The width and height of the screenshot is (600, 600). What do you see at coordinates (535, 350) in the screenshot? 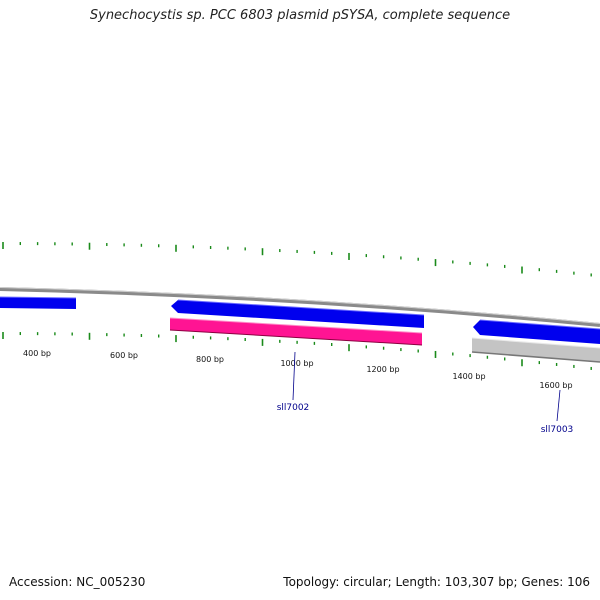
I see `gene-gray-sll7003` at bounding box center [535, 350].